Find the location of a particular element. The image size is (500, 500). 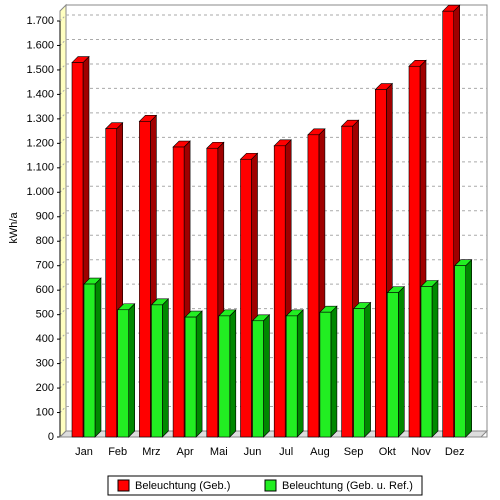

x-tick-label: Okt is located at coordinates (387, 452).